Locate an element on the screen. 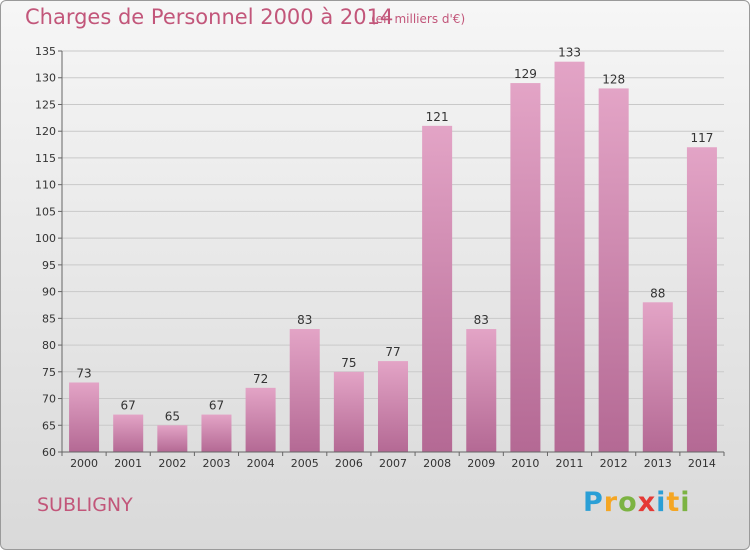 The height and width of the screenshot is (550, 750). bar-2007 is located at coordinates (393, 406).